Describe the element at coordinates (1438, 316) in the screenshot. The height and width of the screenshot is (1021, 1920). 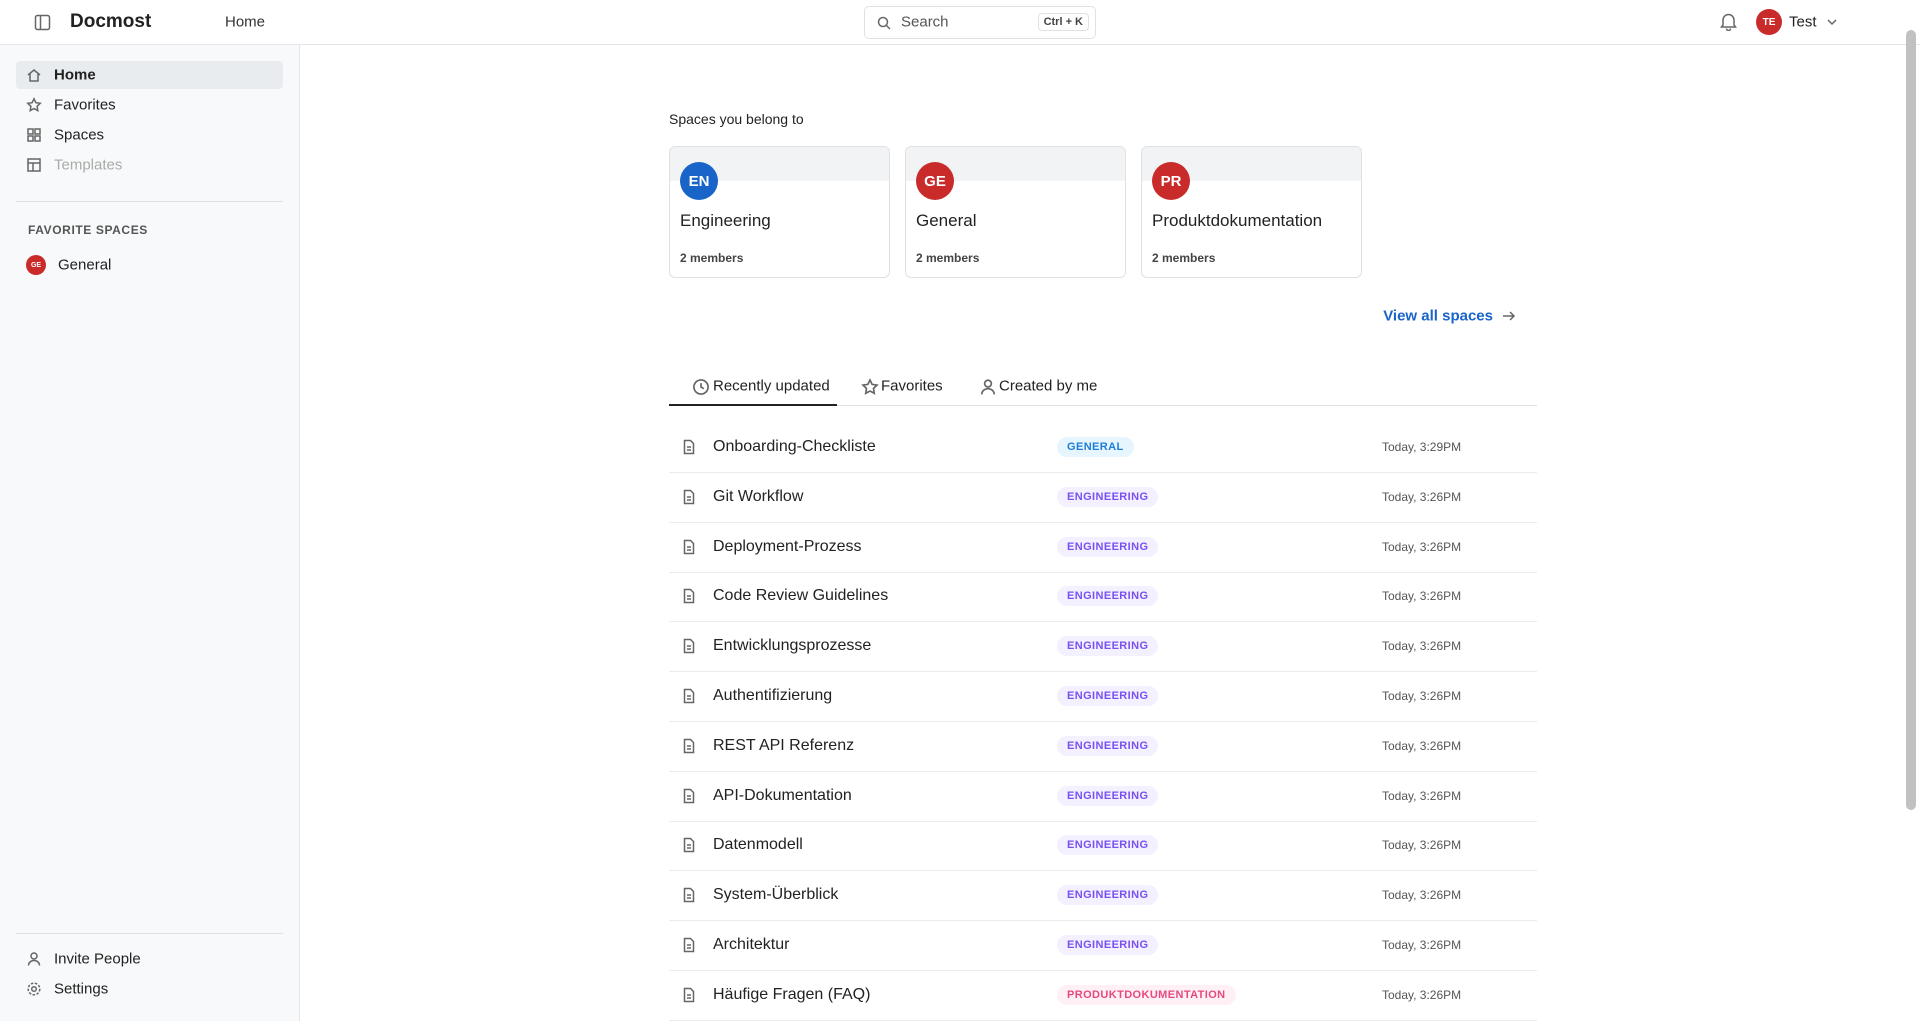
I see `view-all-spaces: View all spaces` at that location.